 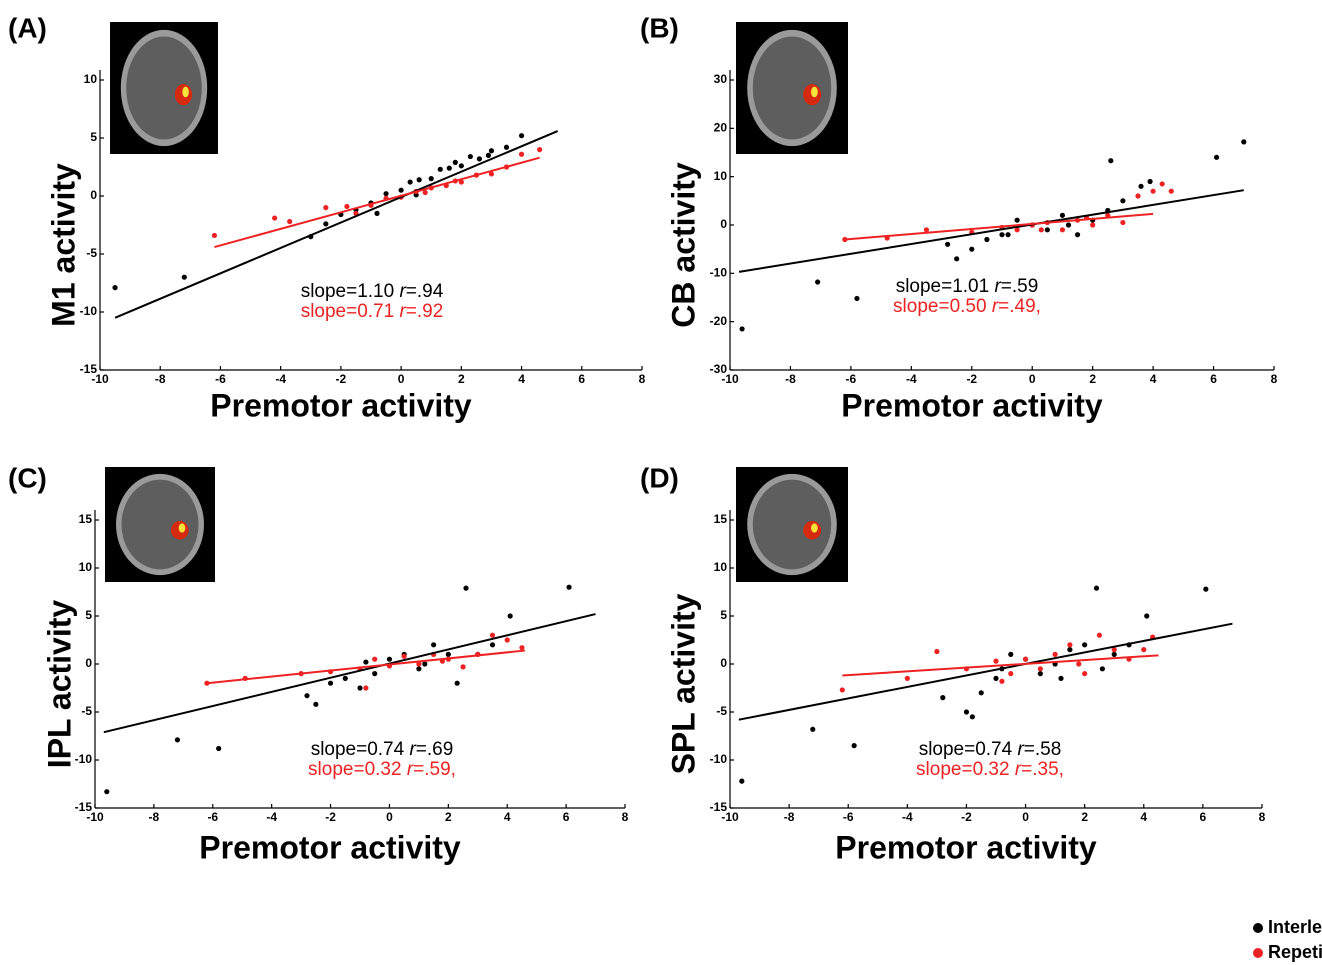 I want to click on annotation-part: slope=0.74, so click(x=968, y=749).